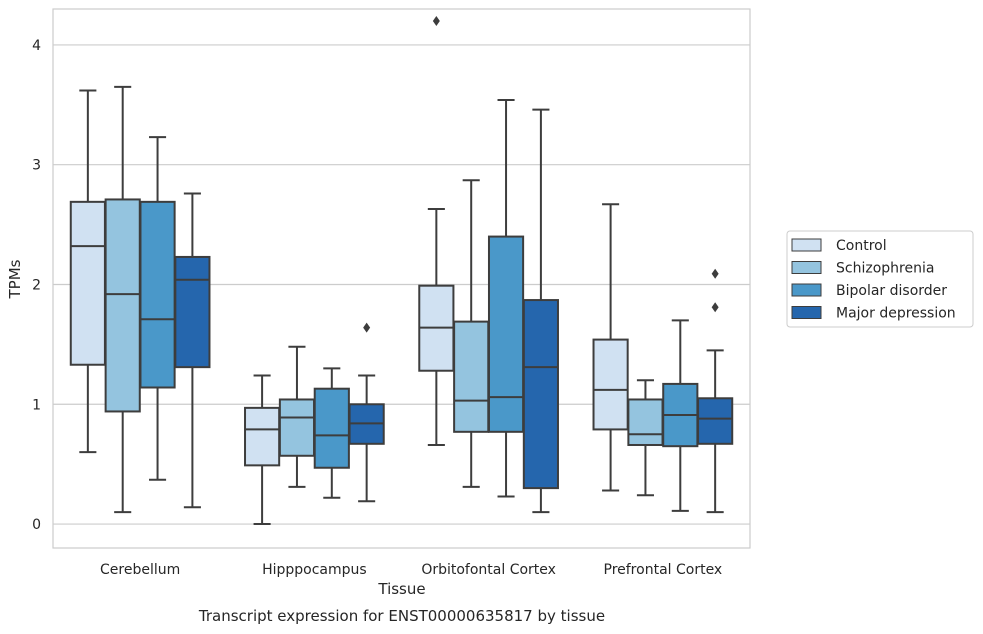 The width and height of the screenshot is (983, 634). I want to click on x-tick-label: Hipppocampus, so click(314, 570).